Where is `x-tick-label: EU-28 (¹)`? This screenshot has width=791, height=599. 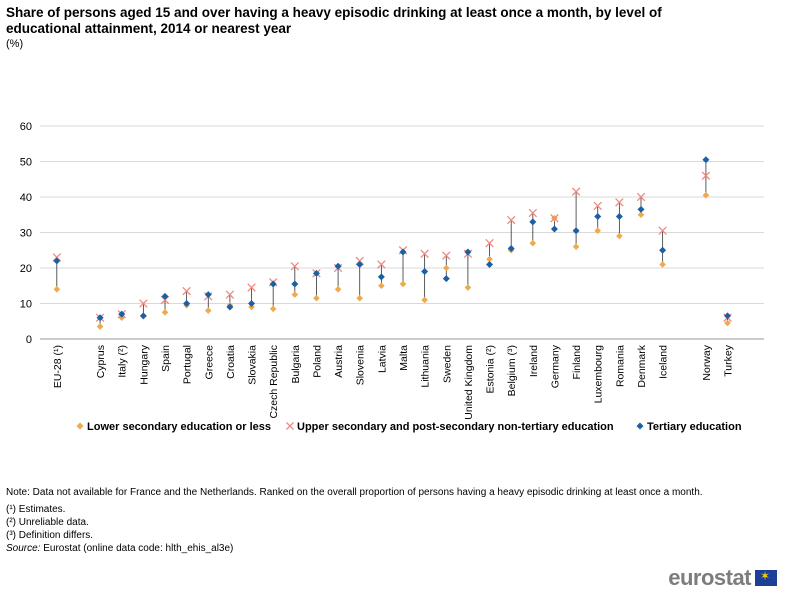 x-tick-label: EU-28 (¹) is located at coordinates (58, 366).